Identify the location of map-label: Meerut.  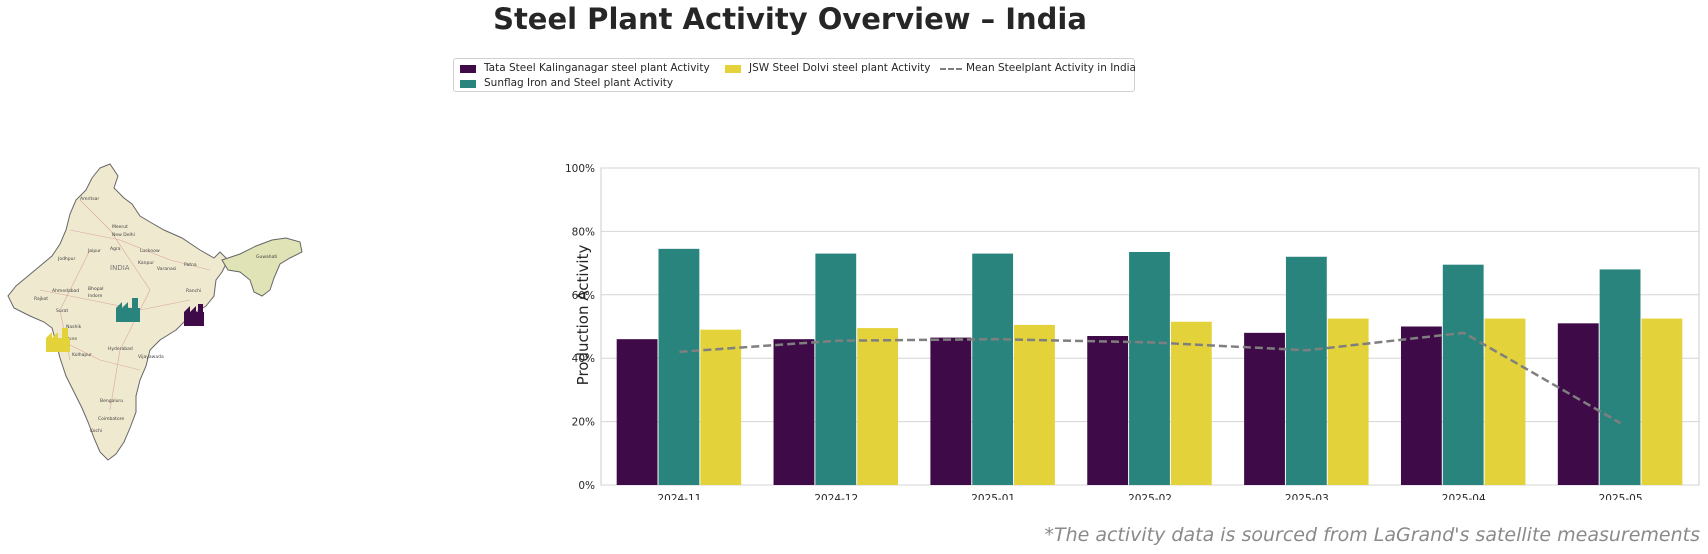
(120, 227).